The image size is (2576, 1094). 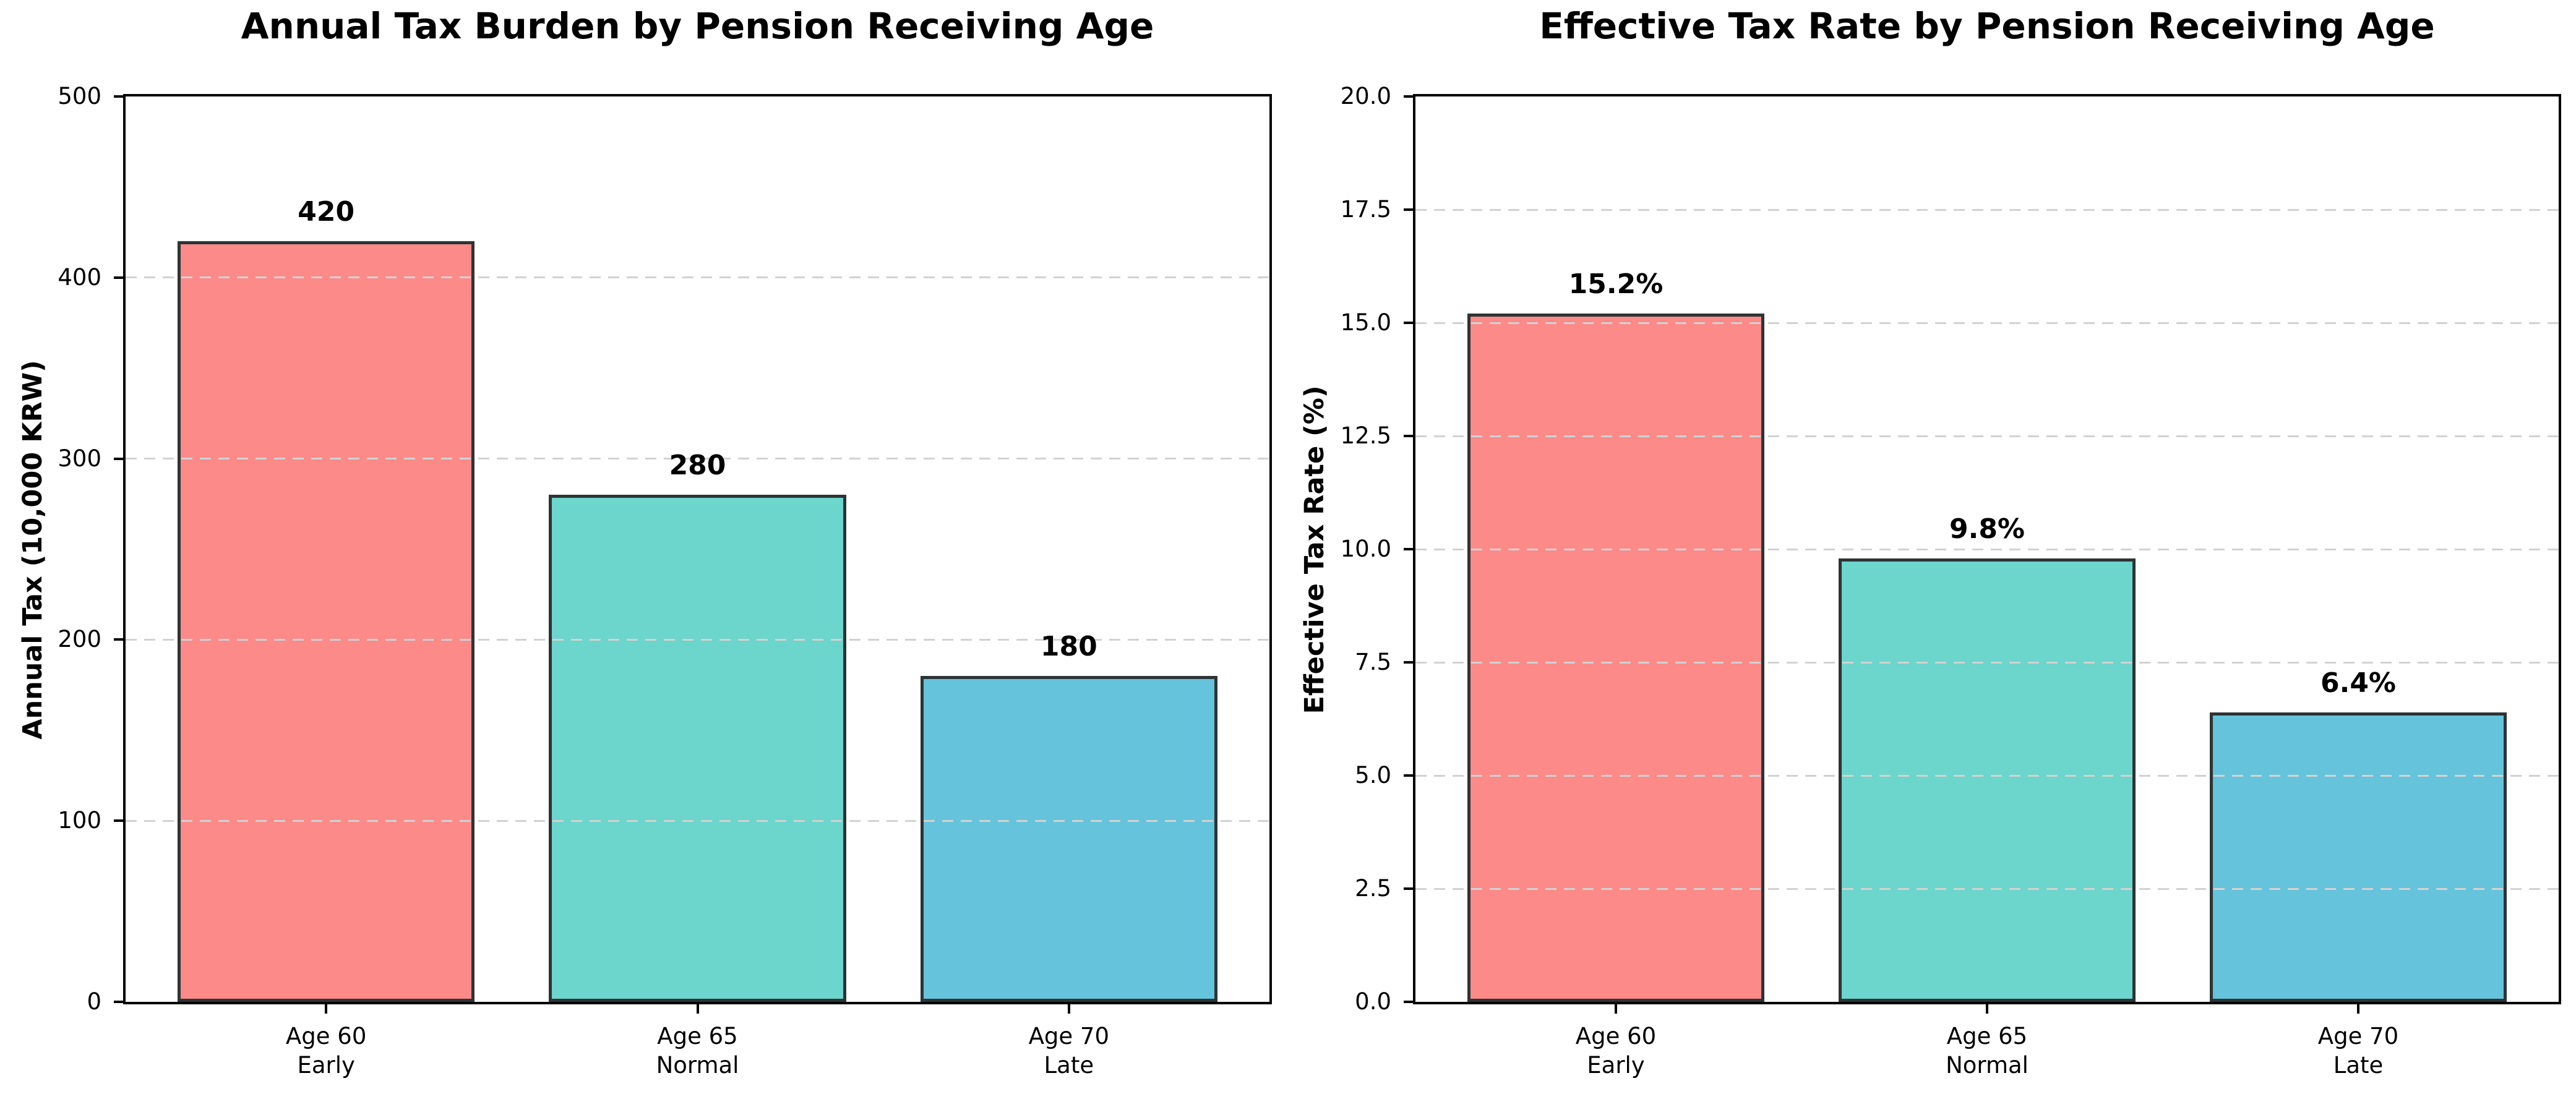 What do you see at coordinates (1373, 775) in the screenshot?
I see `y-tick-label: 5.0` at bounding box center [1373, 775].